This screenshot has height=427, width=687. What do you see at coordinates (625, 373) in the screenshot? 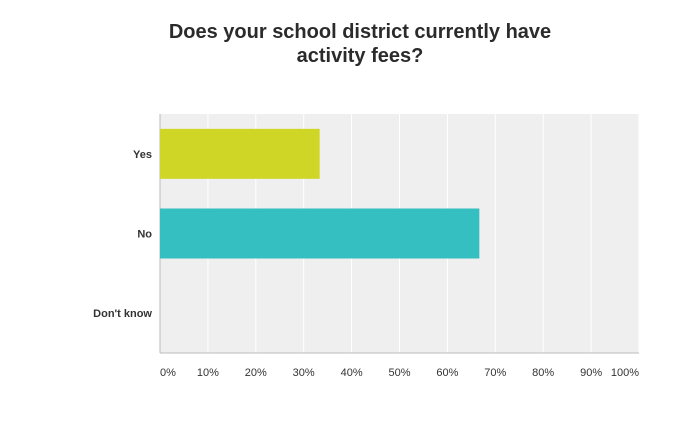
I see `x-tick-label: 100%` at bounding box center [625, 373].